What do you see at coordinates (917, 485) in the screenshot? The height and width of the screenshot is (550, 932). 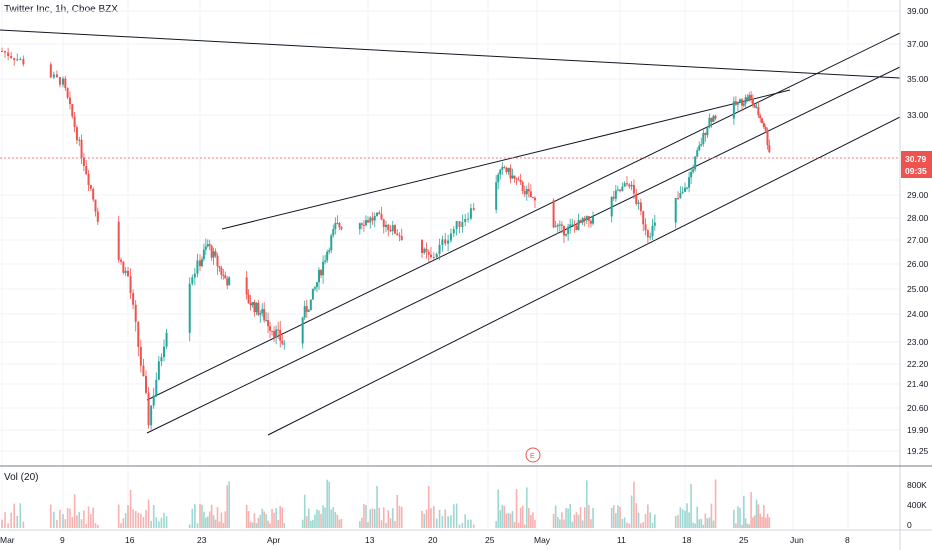 I see `volume-tick: 800K` at bounding box center [917, 485].